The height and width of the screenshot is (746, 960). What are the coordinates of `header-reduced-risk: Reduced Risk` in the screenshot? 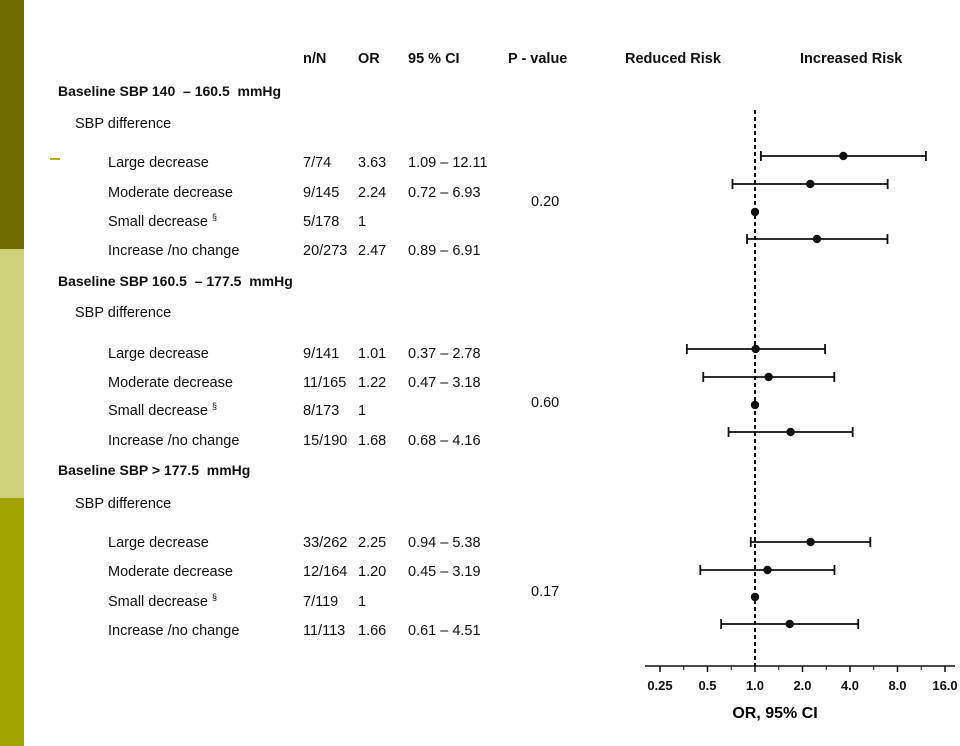 It's located at (673, 59).